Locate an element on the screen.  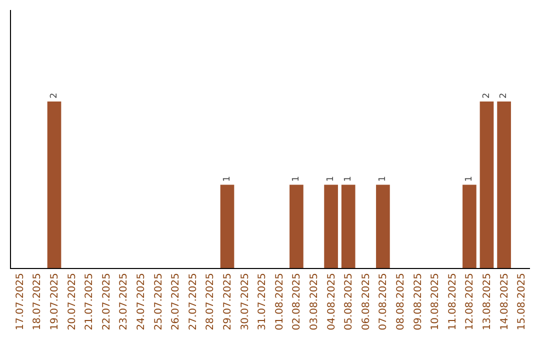
x-tick-label: 15.08.2025 is located at coordinates (522, 301).